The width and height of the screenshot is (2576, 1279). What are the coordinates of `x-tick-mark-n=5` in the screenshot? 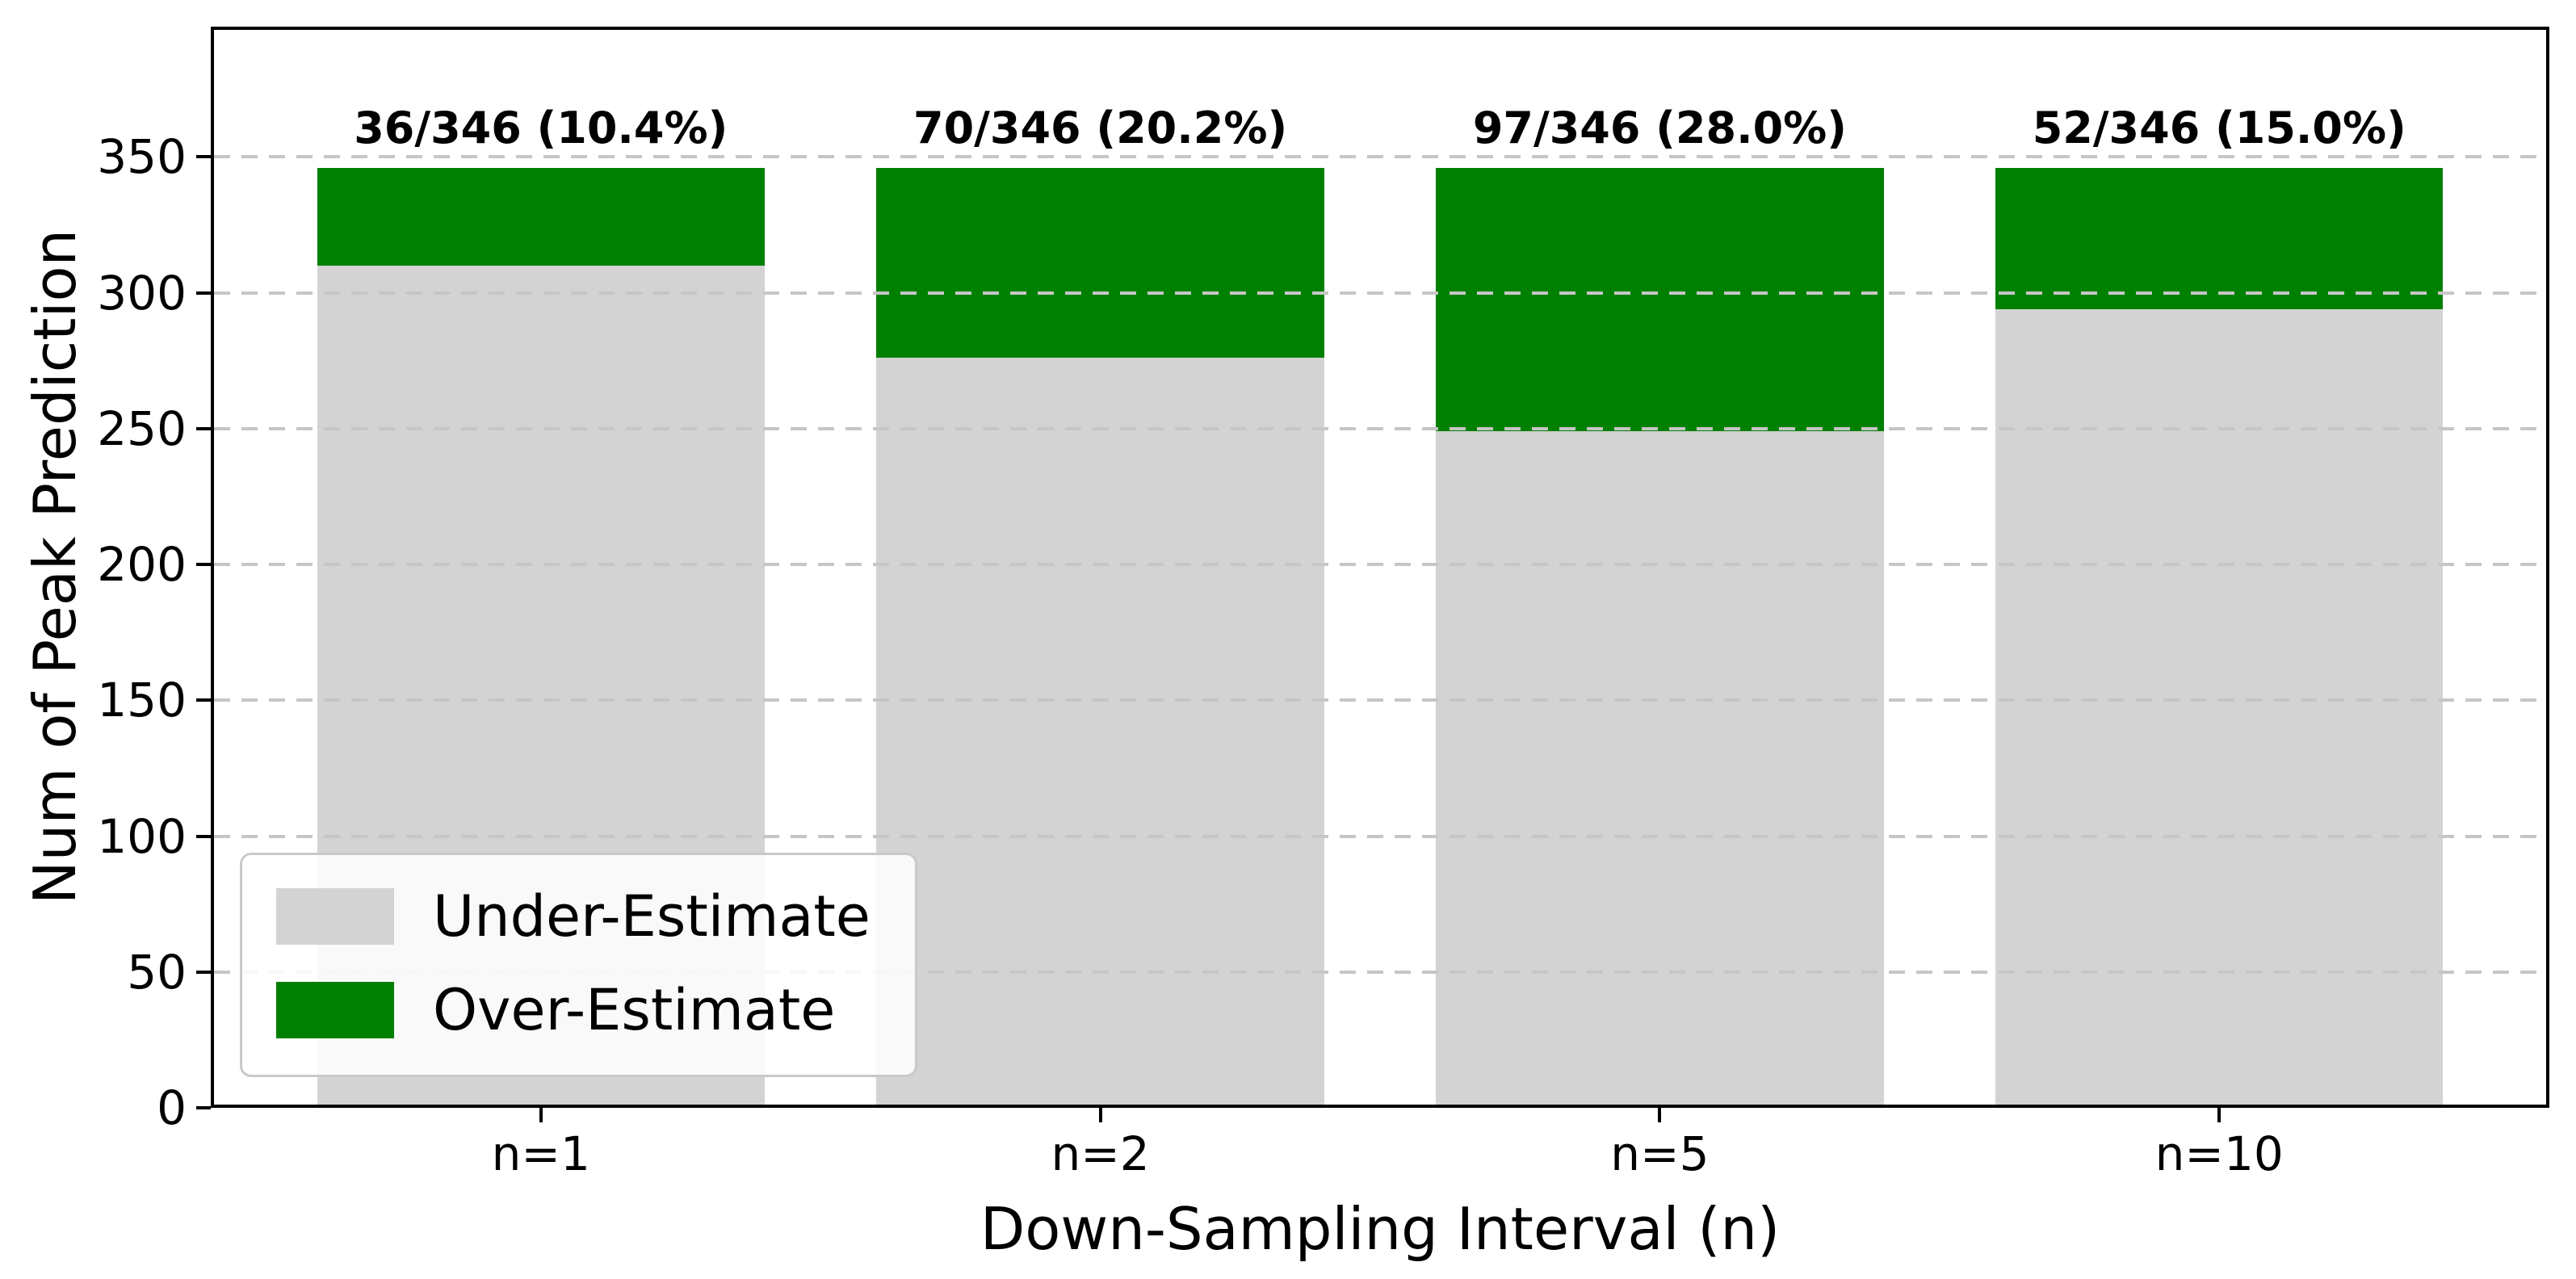 It's located at (1660, 1115).